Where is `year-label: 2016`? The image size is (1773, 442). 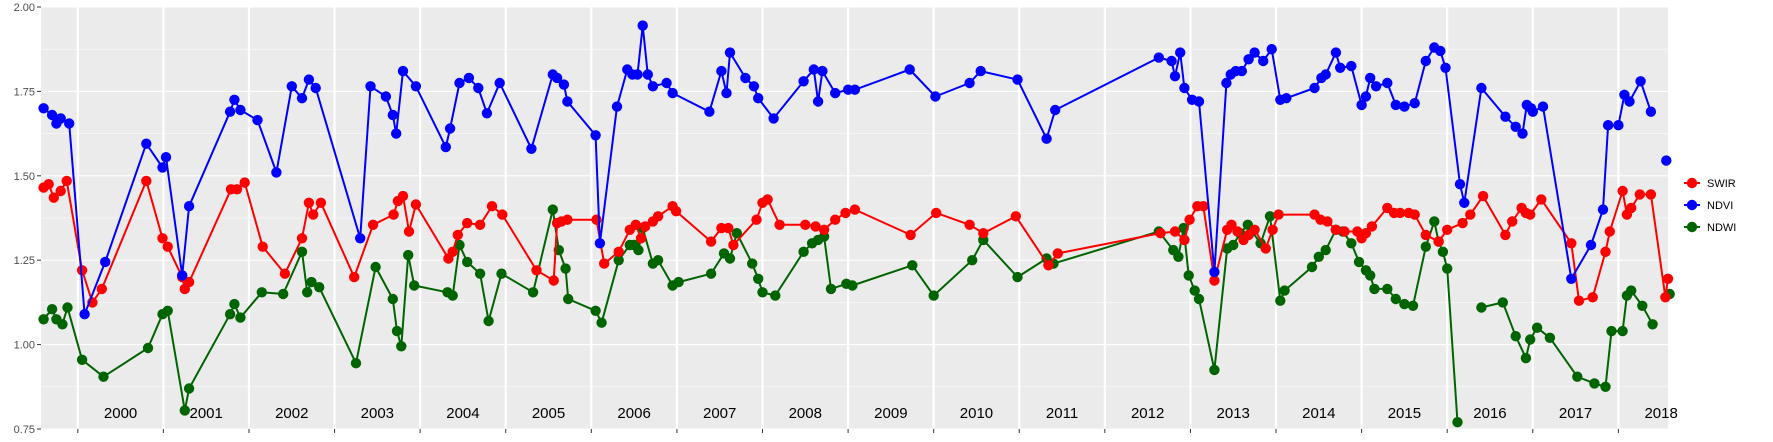 year-label: 2016 is located at coordinates (1489, 413).